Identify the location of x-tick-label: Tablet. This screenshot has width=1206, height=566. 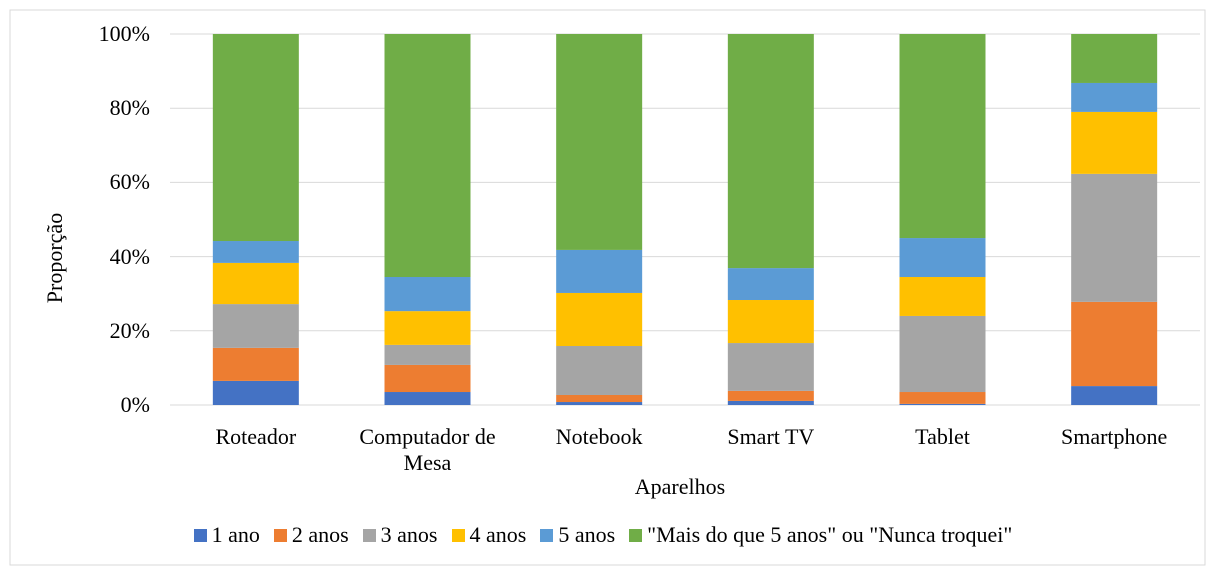
(942, 436).